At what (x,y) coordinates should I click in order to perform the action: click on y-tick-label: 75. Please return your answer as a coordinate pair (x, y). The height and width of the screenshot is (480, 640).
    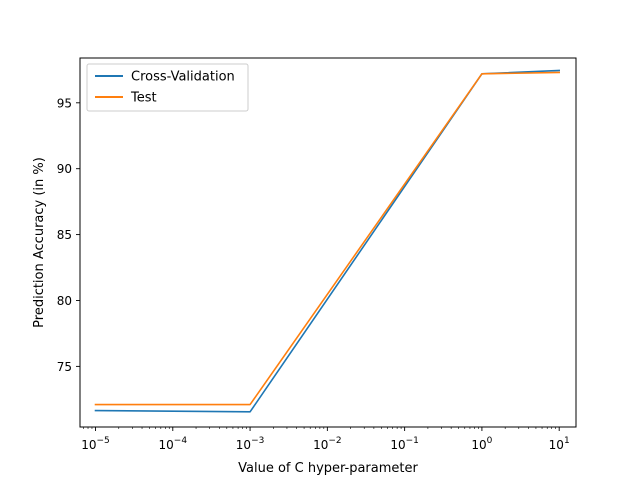
    Looking at the image, I should click on (64, 367).